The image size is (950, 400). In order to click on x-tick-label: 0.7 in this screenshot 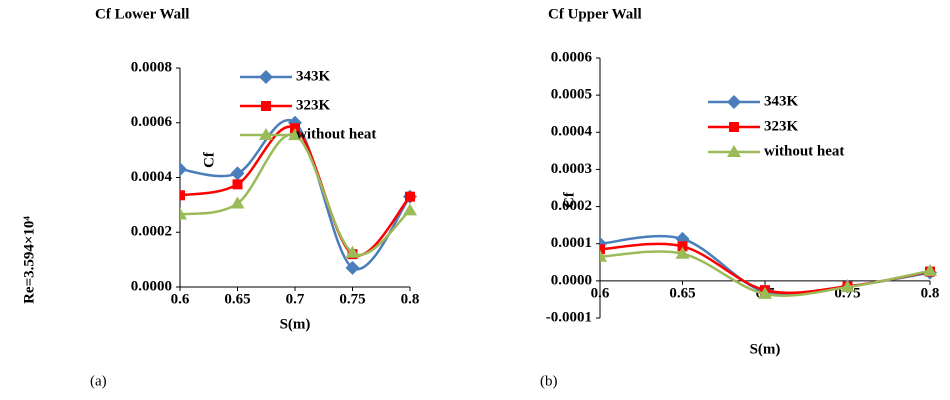, I will do `click(295, 299)`.